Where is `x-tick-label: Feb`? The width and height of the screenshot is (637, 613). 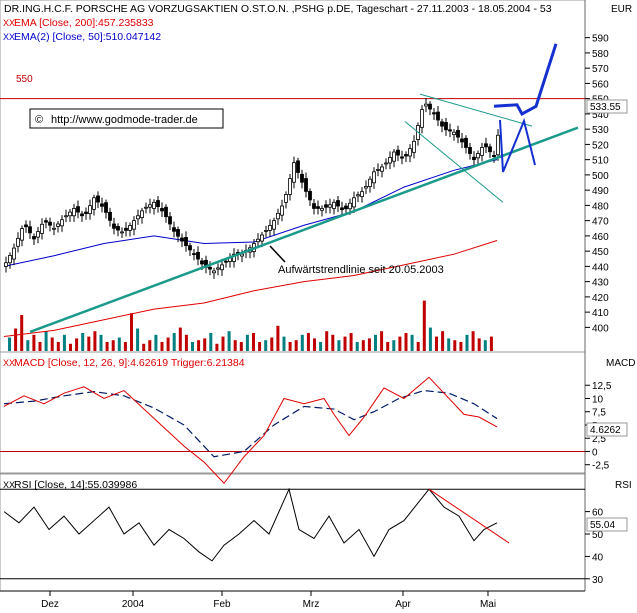
x-tick-label: Feb is located at coordinates (222, 604).